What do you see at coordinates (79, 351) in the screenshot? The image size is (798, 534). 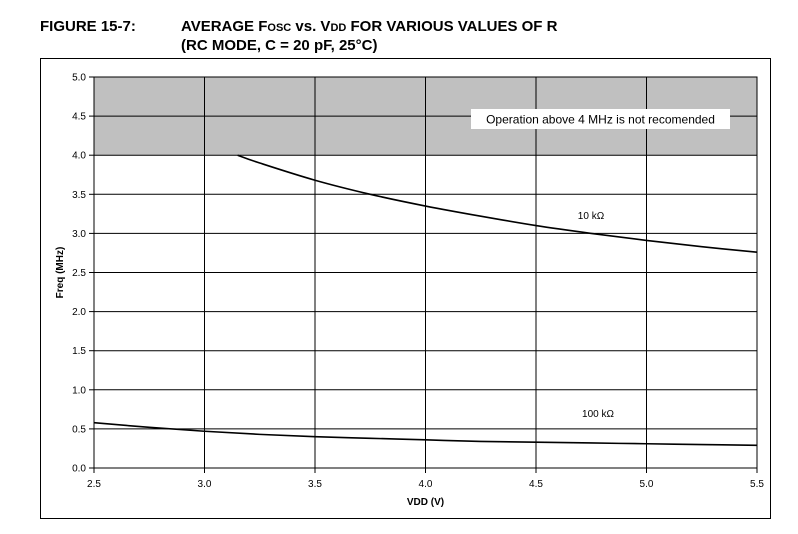 I see `y-tick-label: 1.5` at bounding box center [79, 351].